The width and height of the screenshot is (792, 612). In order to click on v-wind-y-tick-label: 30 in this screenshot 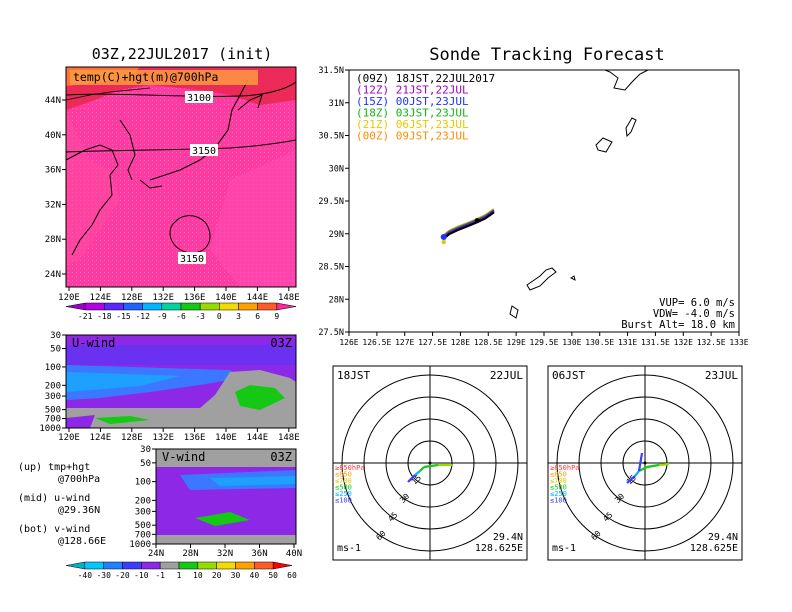, I will do `click(145, 450)`.